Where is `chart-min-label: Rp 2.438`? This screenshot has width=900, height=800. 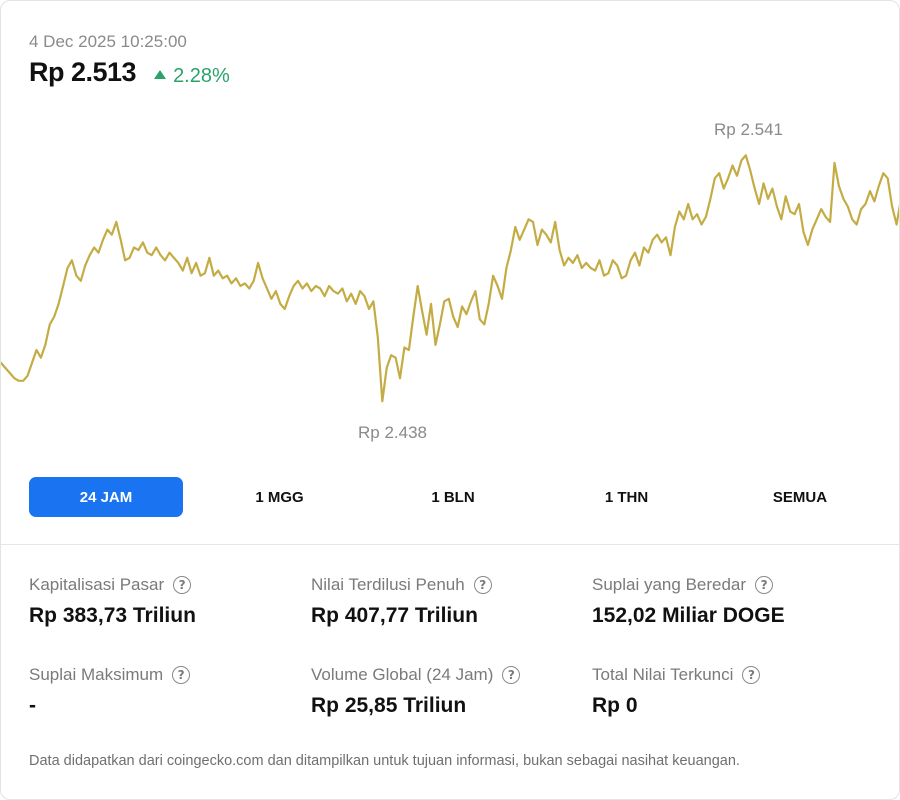 chart-min-label: Rp 2.438 is located at coordinates (392, 432).